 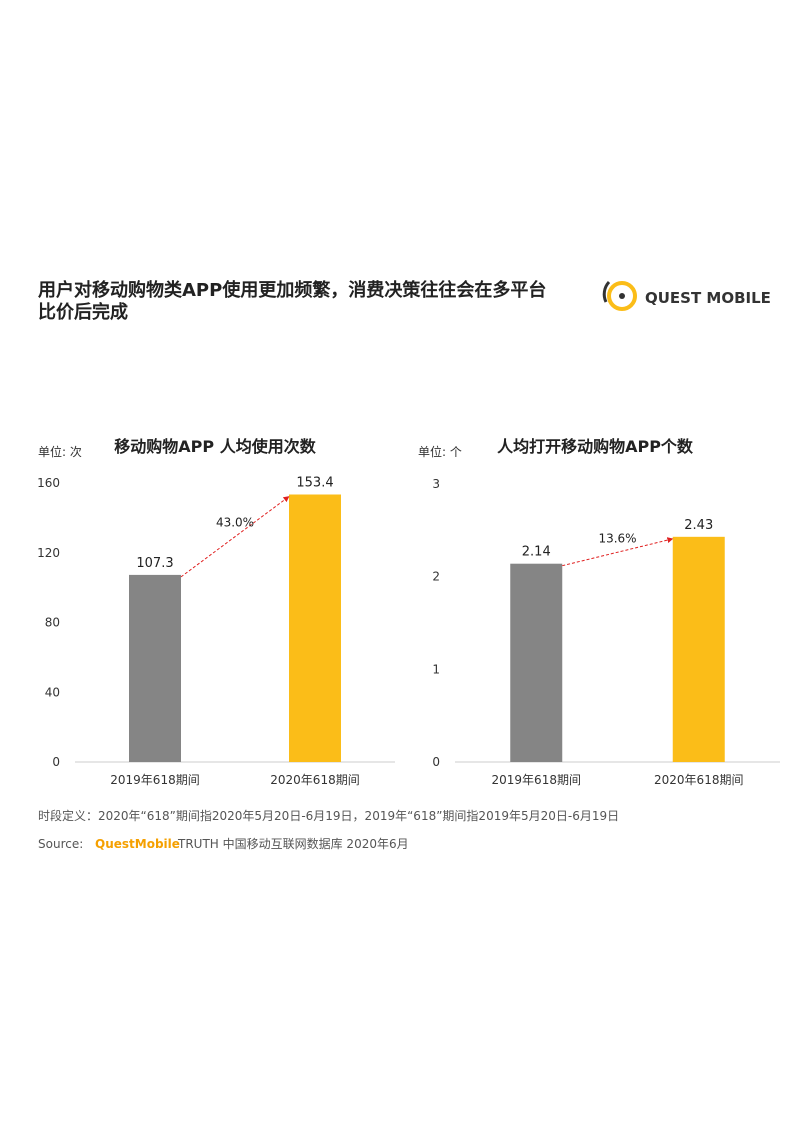 I want to click on unit-label: 单位: 次, so click(x=60, y=451).